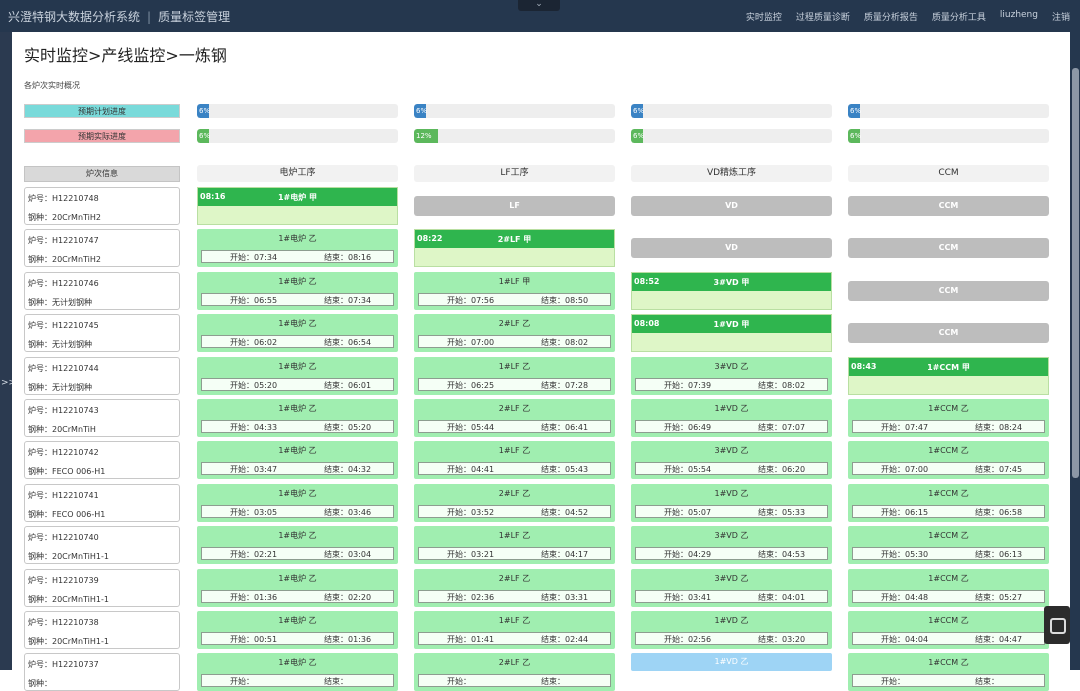 This screenshot has width=1080, height=691. What do you see at coordinates (102, 206) in the screenshot?
I see `furnace-card: 炉号：H12210748 钢种：20CrMnTiH2` at bounding box center [102, 206].